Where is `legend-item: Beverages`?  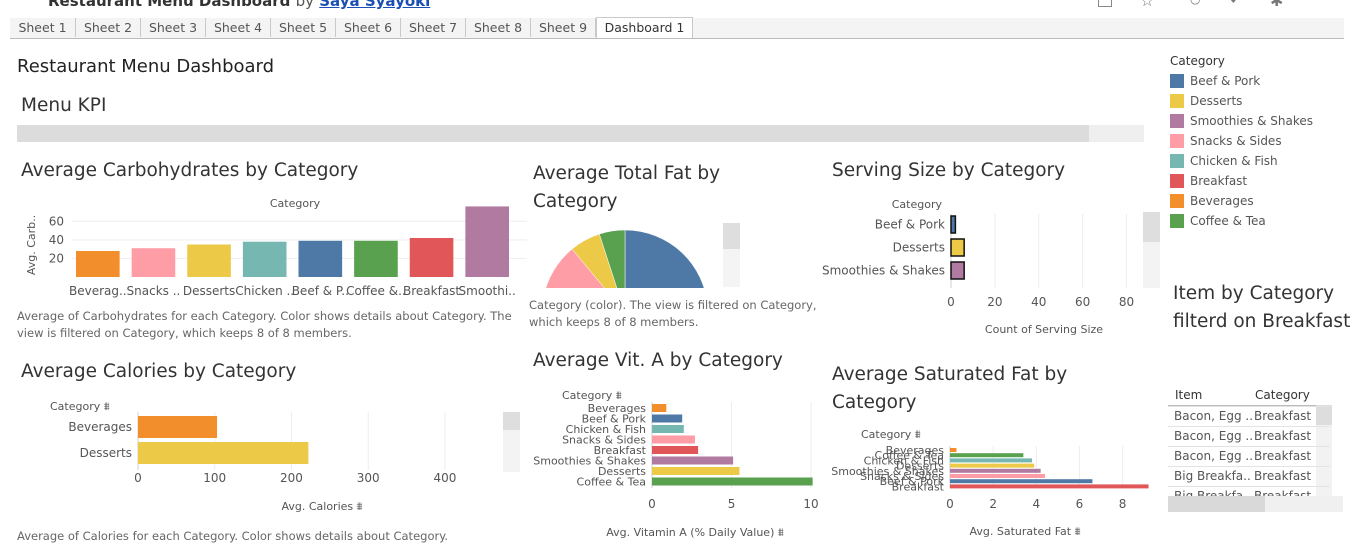 legend-item: Beverages is located at coordinates (1255, 201).